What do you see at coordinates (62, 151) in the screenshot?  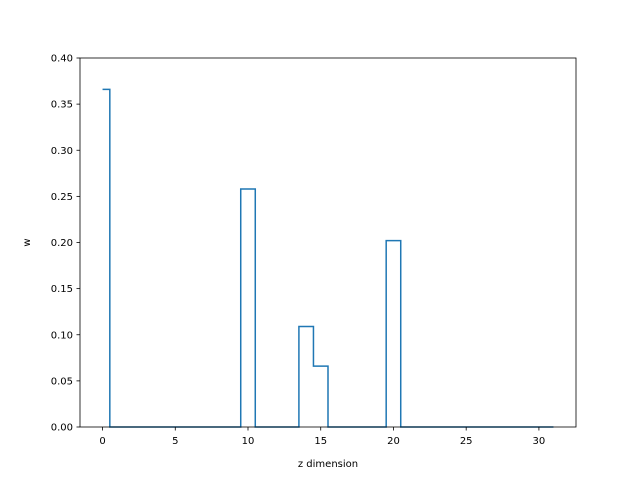 I see `y-tick-label: 0.30` at bounding box center [62, 151].